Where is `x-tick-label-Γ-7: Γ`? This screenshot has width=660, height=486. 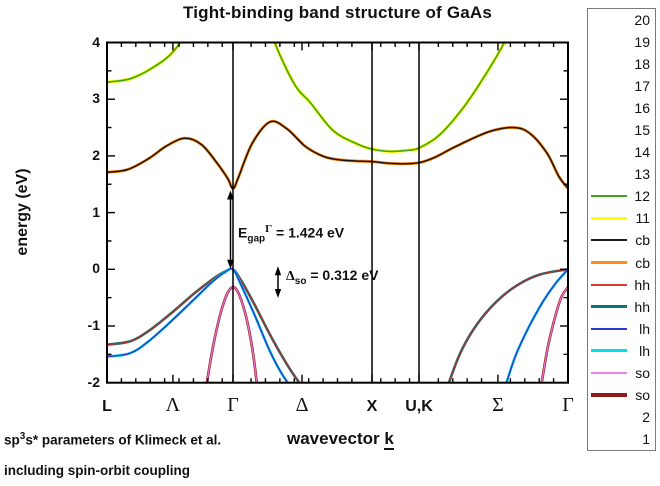 x-tick-label-Γ-7: Γ is located at coordinates (568, 405).